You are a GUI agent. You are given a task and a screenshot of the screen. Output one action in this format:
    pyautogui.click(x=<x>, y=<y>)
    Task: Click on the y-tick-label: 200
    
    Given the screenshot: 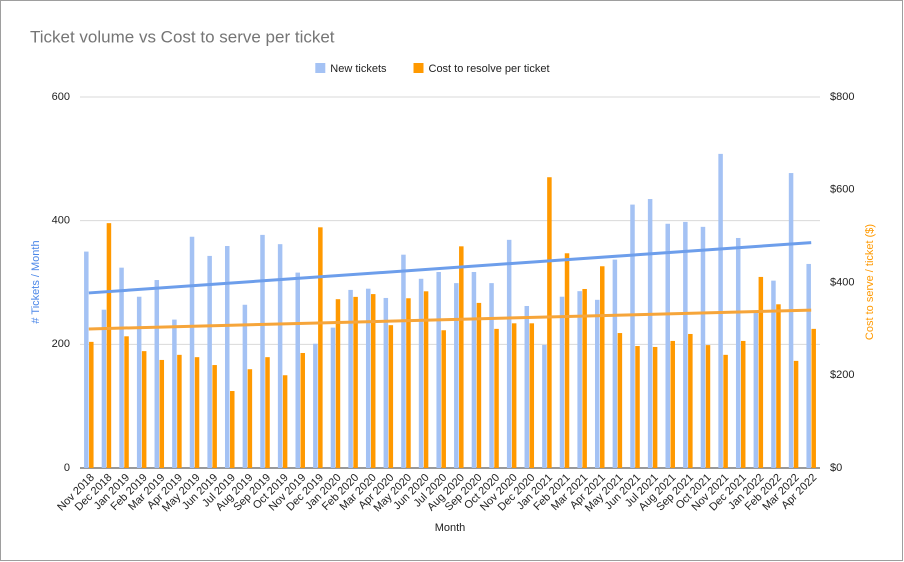 What is the action you would take?
    pyautogui.click(x=61, y=344)
    